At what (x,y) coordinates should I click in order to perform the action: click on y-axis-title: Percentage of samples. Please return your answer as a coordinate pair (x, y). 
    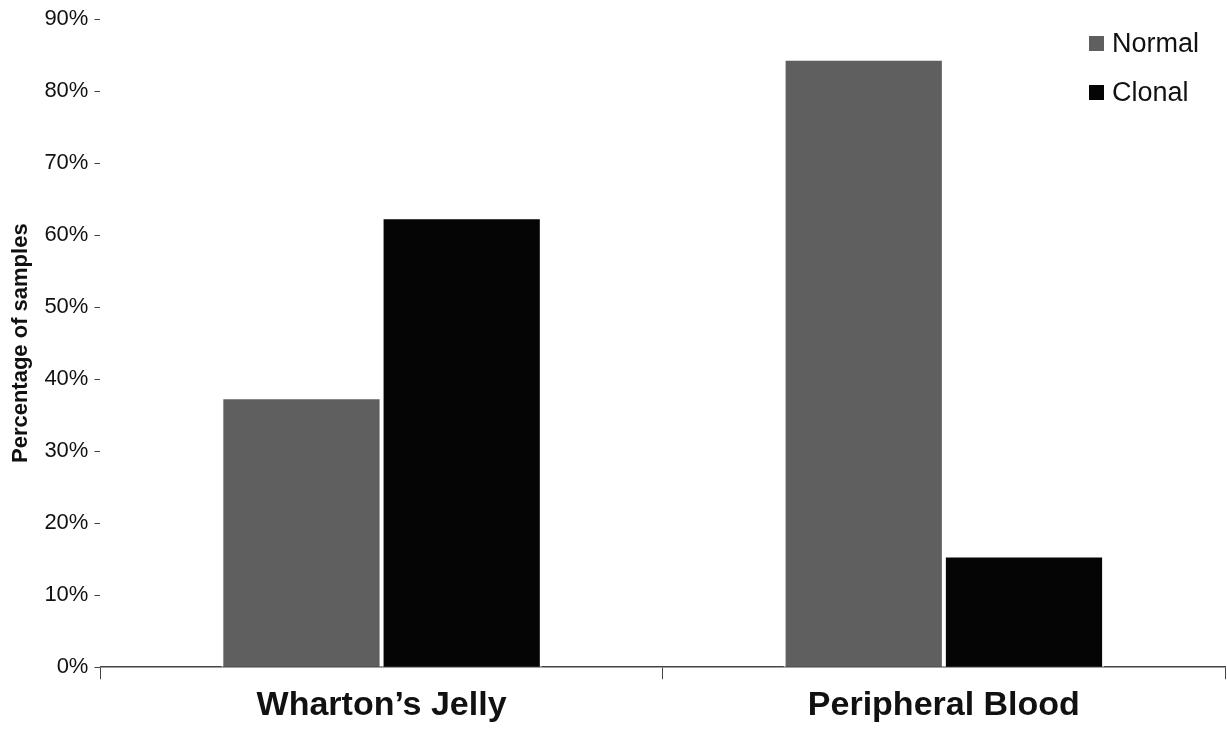
    Looking at the image, I should click on (20, 343).